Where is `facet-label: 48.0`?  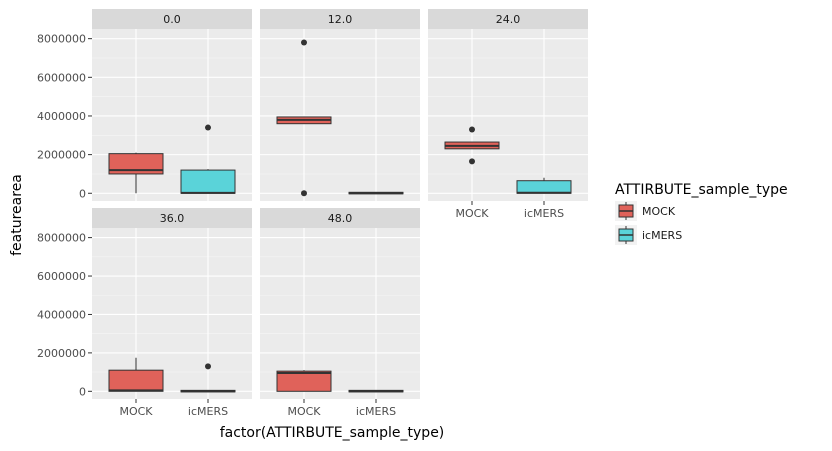 facet-label: 48.0 is located at coordinates (340, 218).